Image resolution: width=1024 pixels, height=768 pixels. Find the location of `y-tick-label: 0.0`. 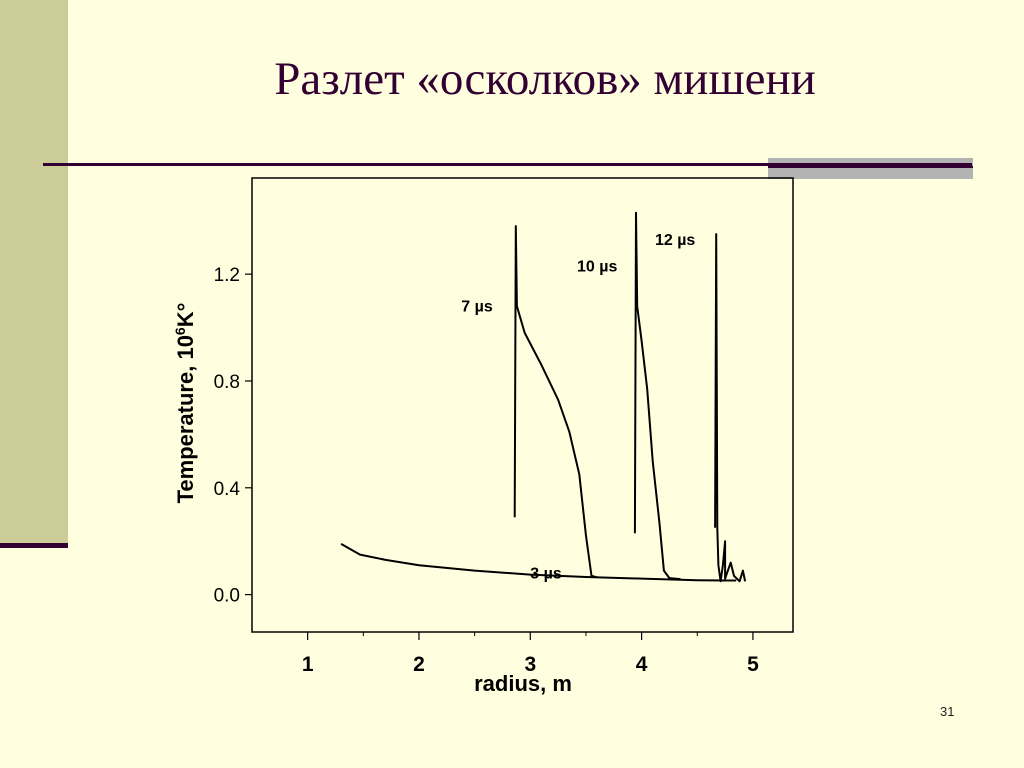

y-tick-label: 0.0 is located at coordinates (227, 596).